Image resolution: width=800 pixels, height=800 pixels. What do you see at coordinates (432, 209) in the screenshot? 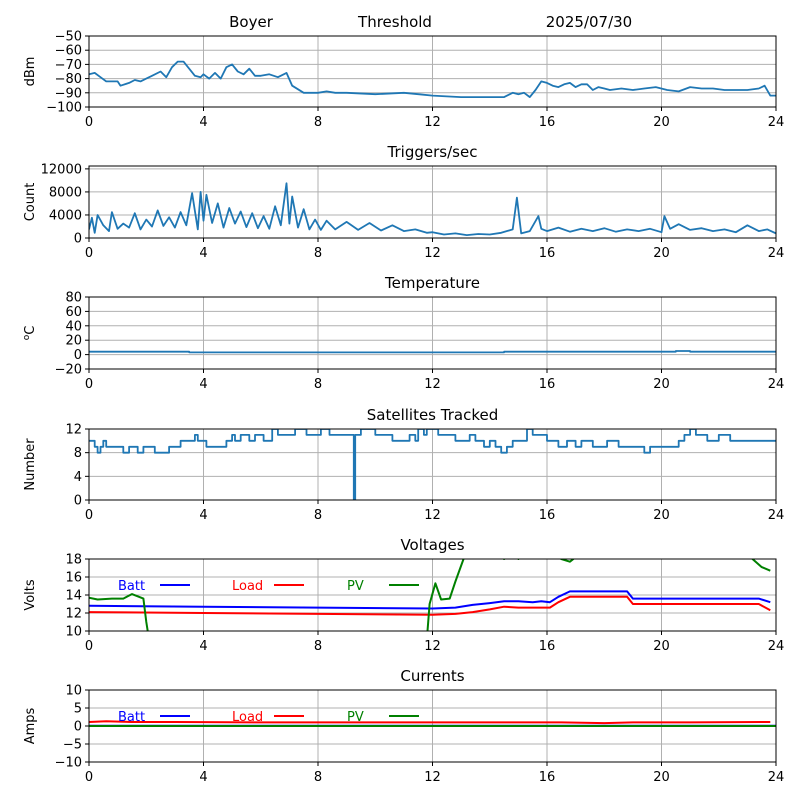
I see `series-line-triggers` at bounding box center [432, 209].